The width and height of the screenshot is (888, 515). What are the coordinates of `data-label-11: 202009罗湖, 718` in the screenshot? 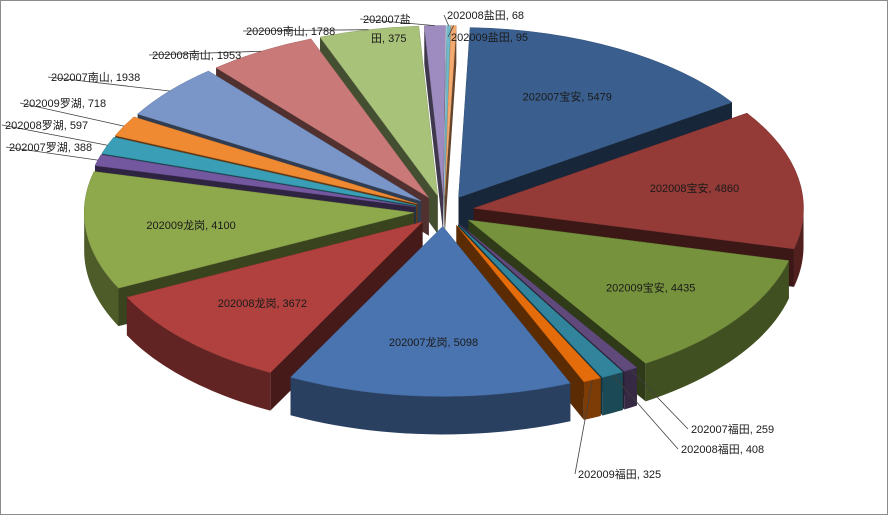 It's located at (64, 103).